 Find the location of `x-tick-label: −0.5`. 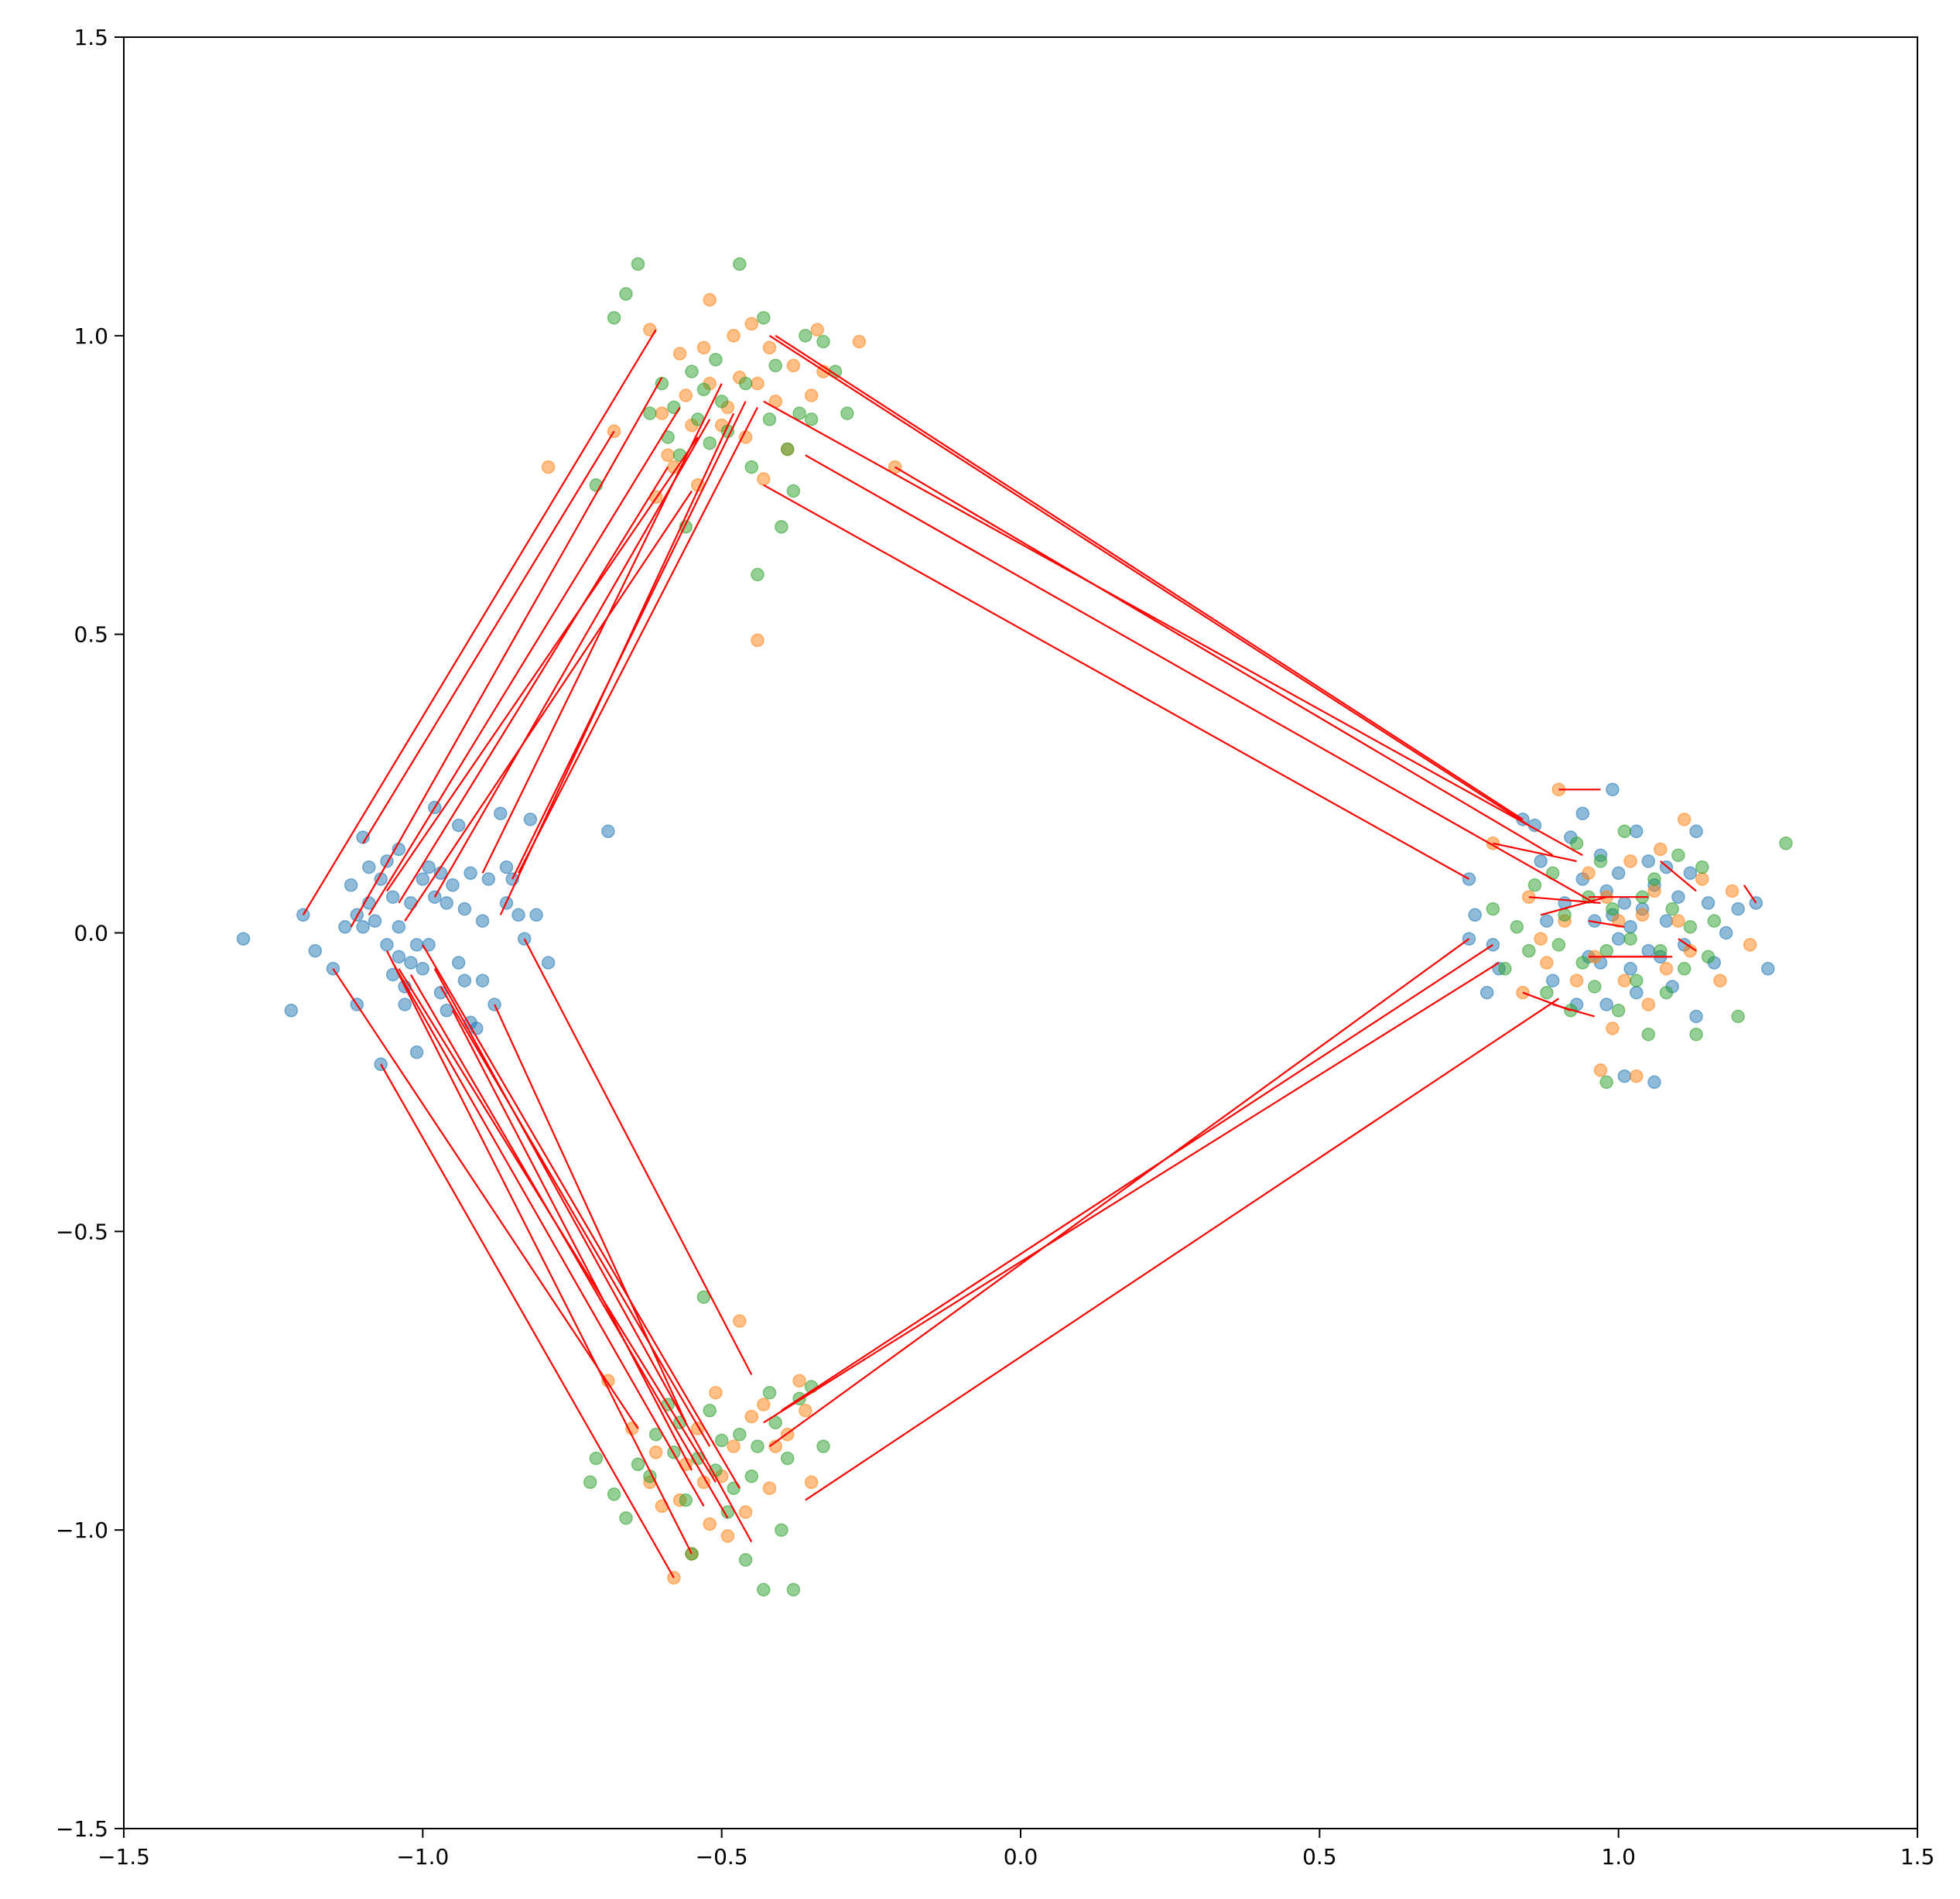

x-tick-label: −0.5 is located at coordinates (722, 1857).